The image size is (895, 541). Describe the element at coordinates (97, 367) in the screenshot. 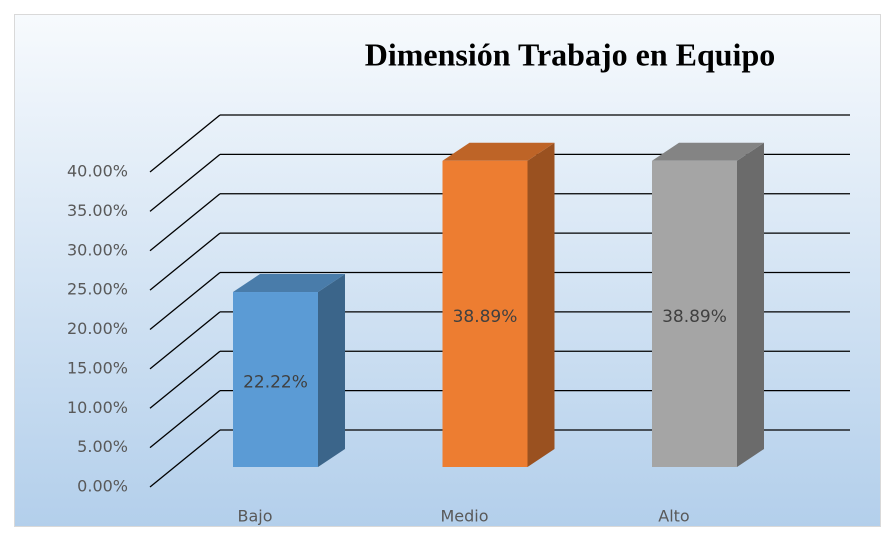

I see `y-tick-label: 15.00%` at that location.